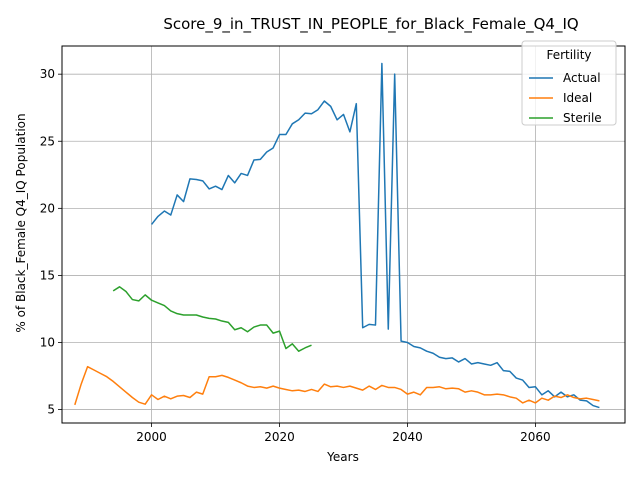 This screenshot has height=480, width=640. Describe the element at coordinates (343, 433) in the screenshot. I see `x-axis: 2000 2020 2040 2060` at that location.